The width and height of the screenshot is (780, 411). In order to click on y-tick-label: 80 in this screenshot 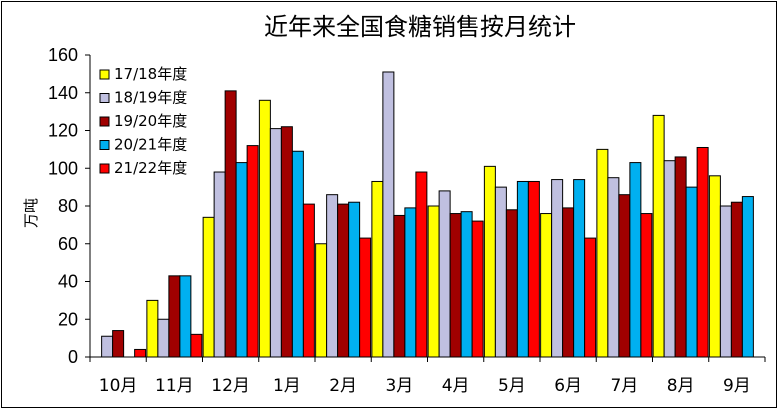, I will do `click(68, 206)`.